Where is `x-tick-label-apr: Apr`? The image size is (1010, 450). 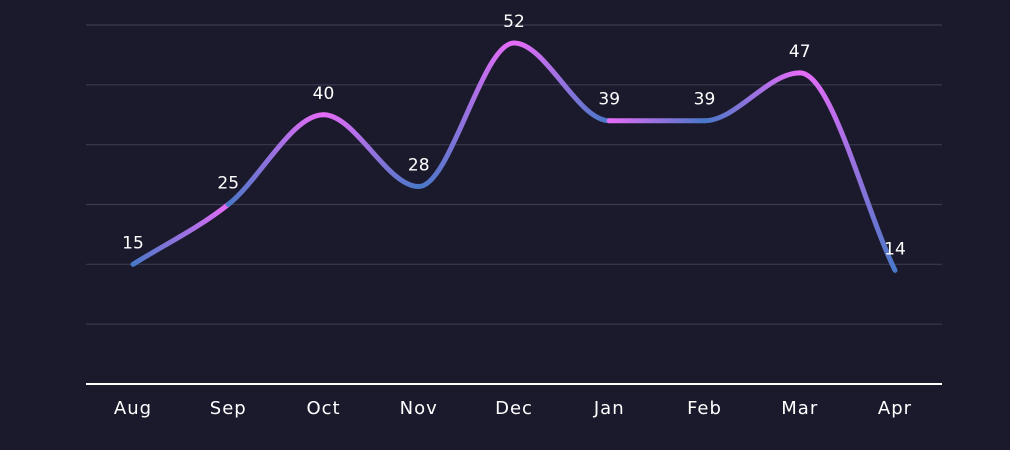
x-tick-label-apr: Apr is located at coordinates (895, 408).